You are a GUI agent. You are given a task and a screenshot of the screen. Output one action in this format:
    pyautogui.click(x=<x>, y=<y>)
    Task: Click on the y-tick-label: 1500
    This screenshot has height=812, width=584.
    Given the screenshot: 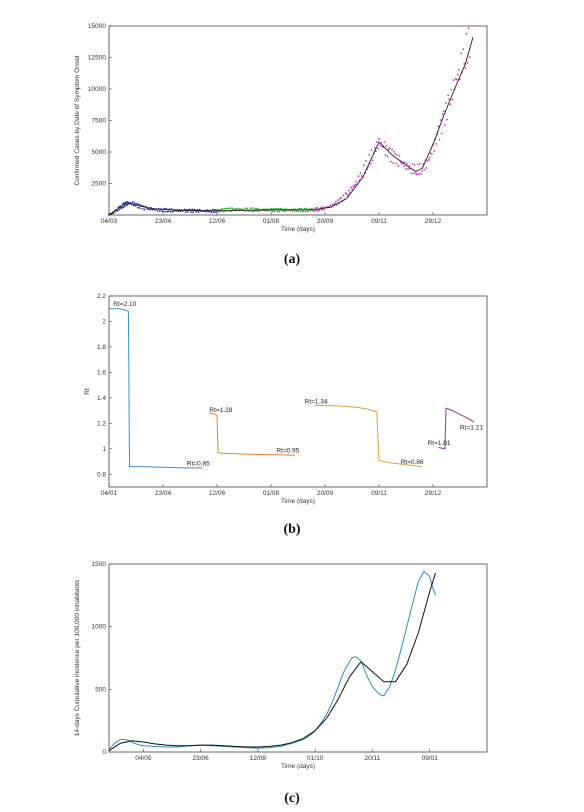 What is the action you would take?
    pyautogui.click(x=99, y=564)
    